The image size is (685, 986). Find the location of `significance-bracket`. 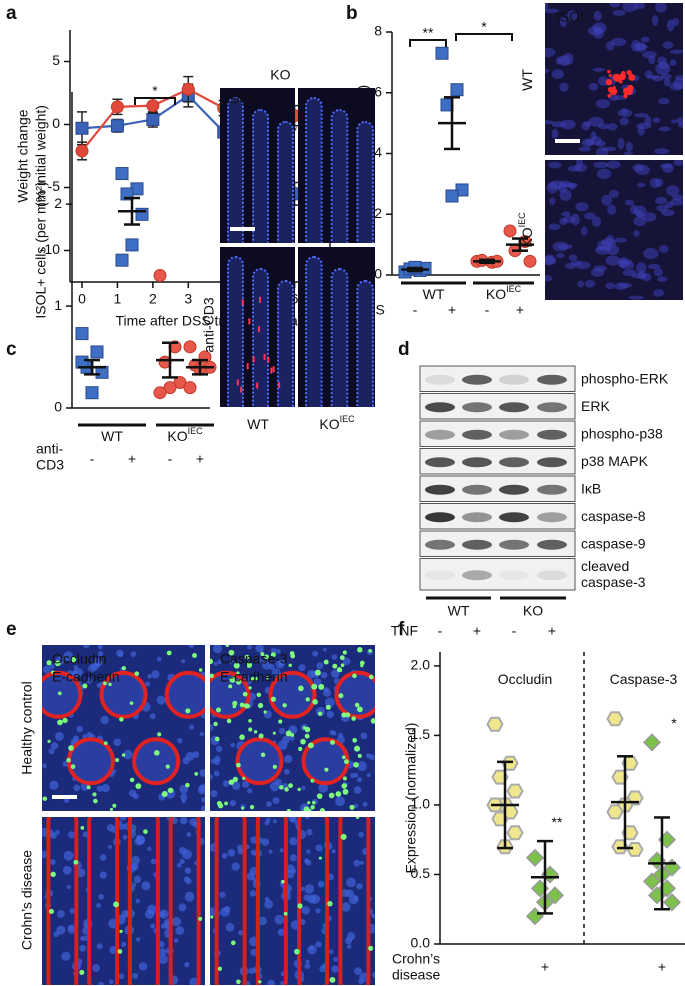

significance-bracket is located at coordinates (155, 101).